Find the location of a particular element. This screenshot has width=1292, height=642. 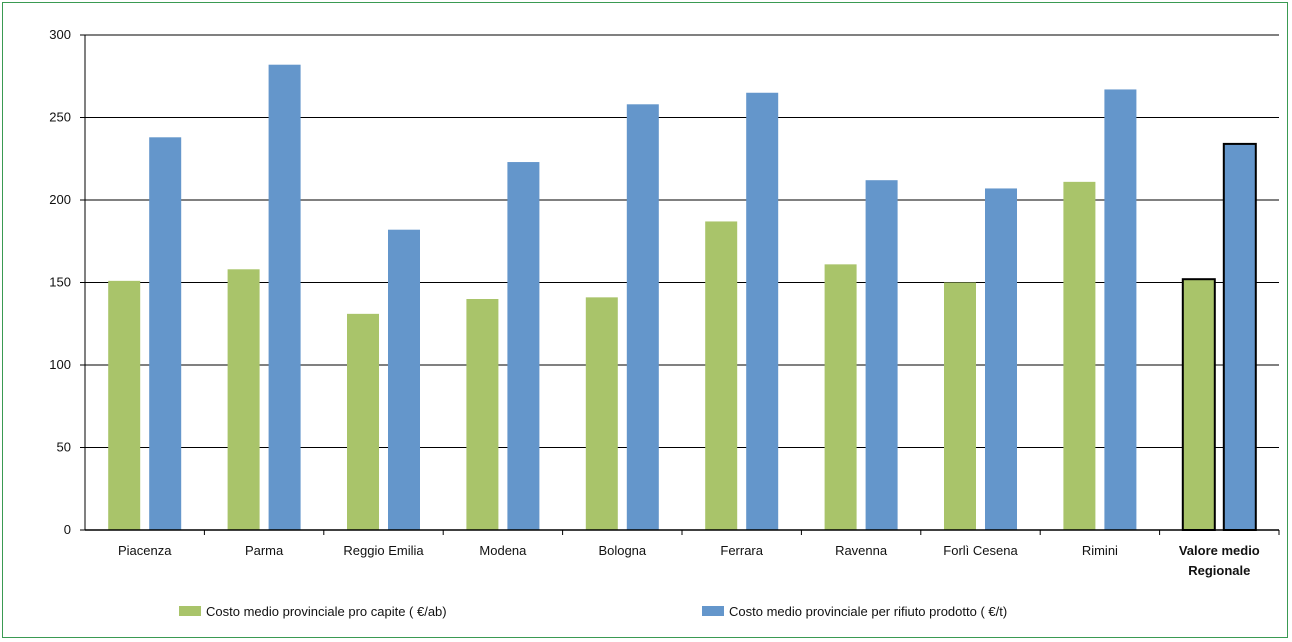

x-category-label: Regionale is located at coordinates (1219, 570).